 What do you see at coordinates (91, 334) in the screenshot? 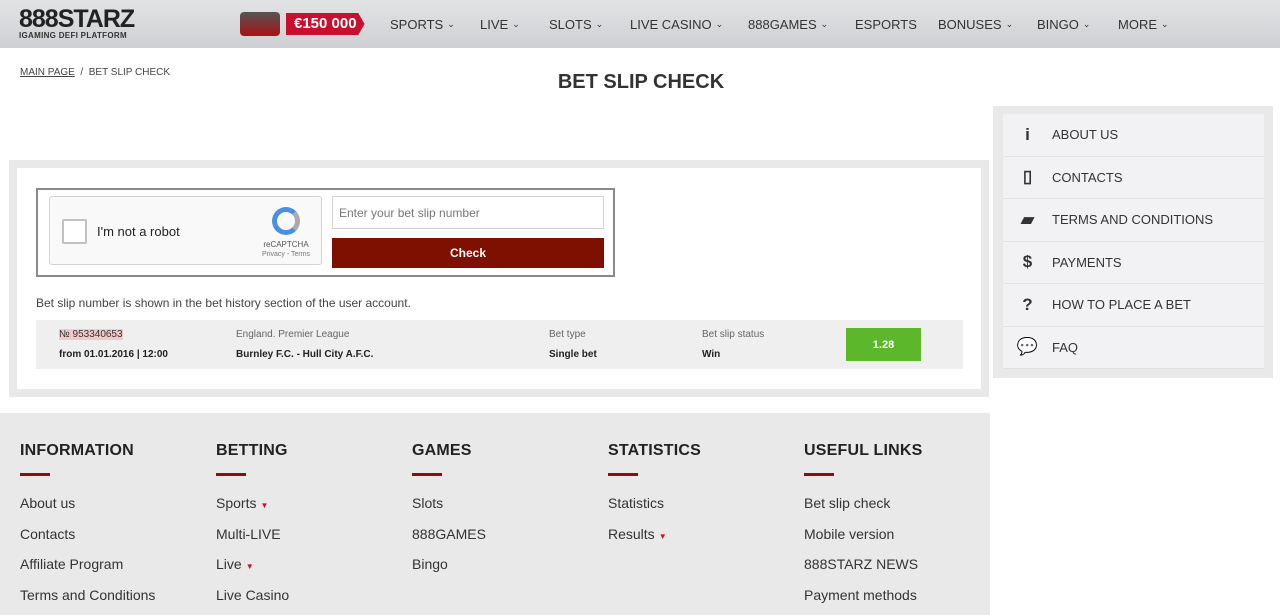
I see `bet-slip-number: № 953340653` at bounding box center [91, 334].